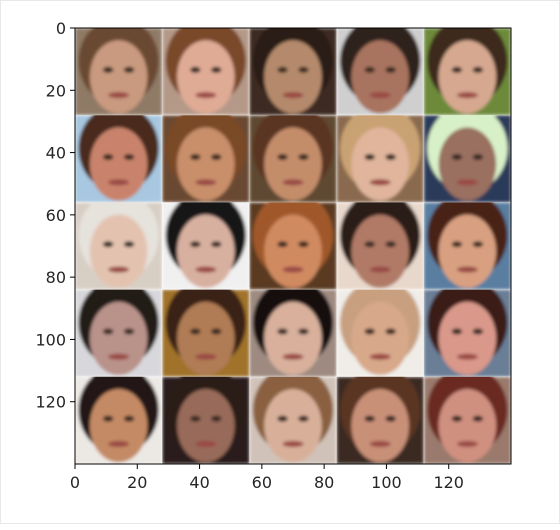  What do you see at coordinates (50, 339) in the screenshot?
I see `y-tick-label: 100` at bounding box center [50, 339].